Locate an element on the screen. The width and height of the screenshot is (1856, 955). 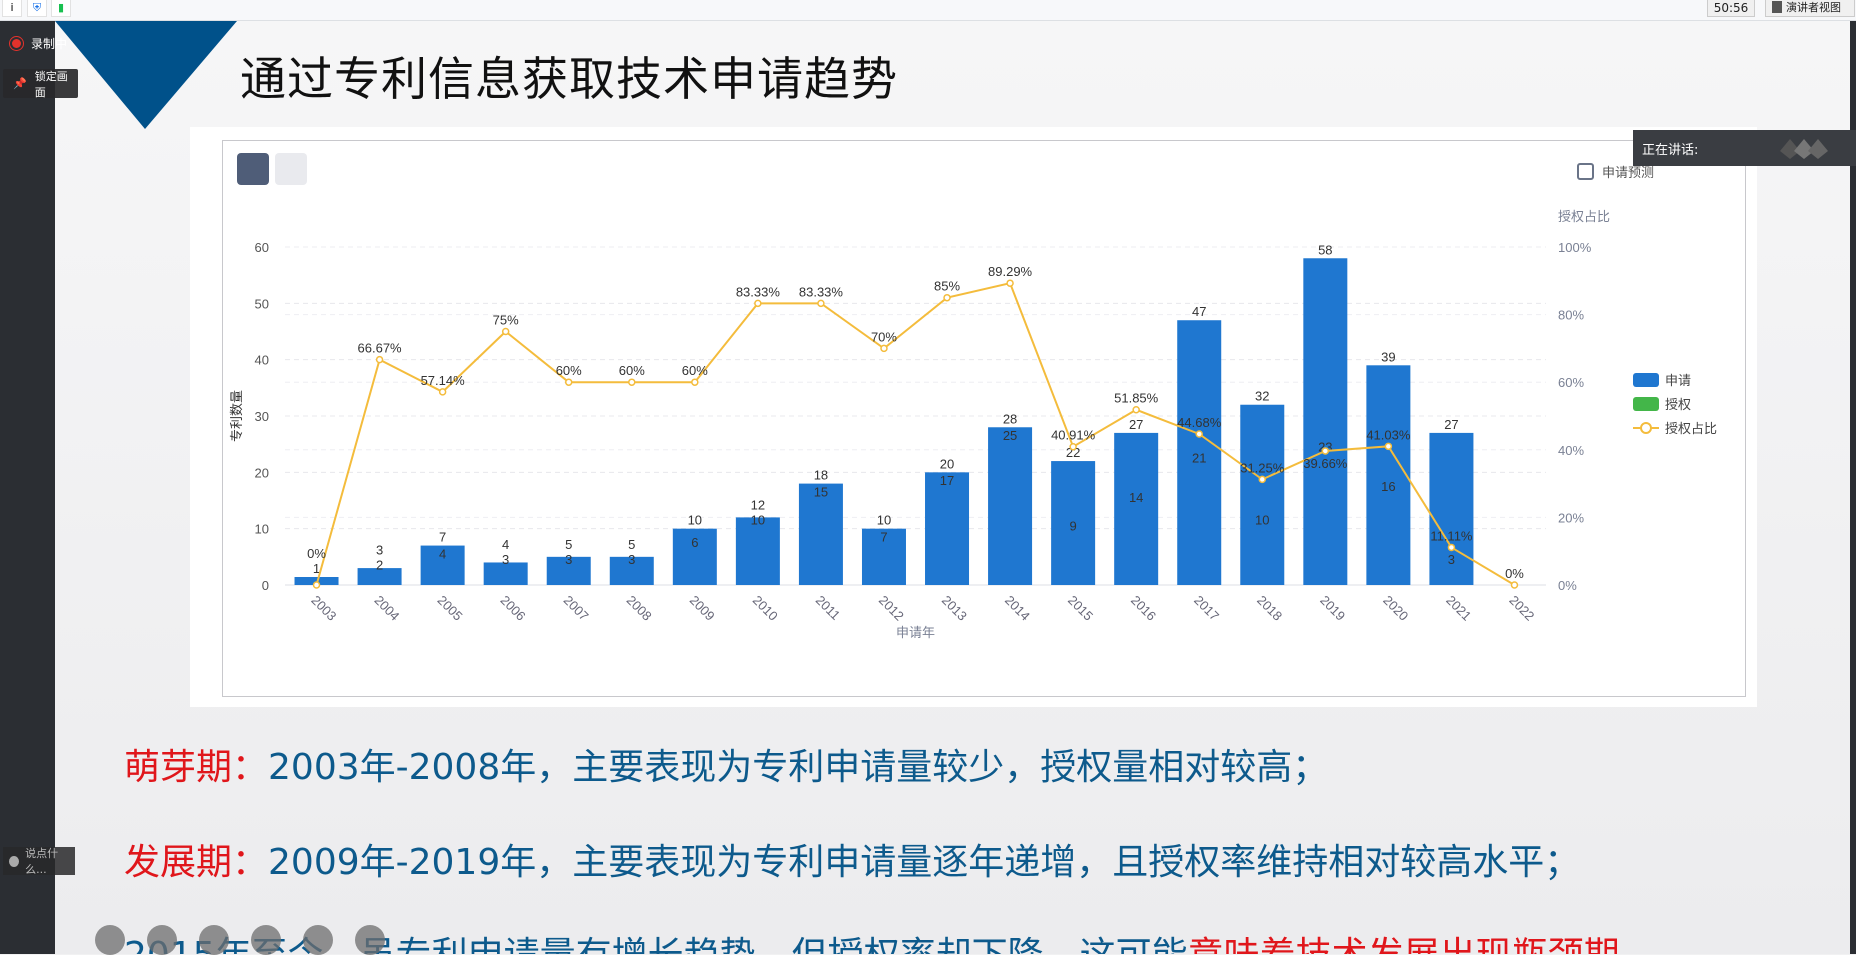
y-tick-label: 60 is located at coordinates (262, 247).